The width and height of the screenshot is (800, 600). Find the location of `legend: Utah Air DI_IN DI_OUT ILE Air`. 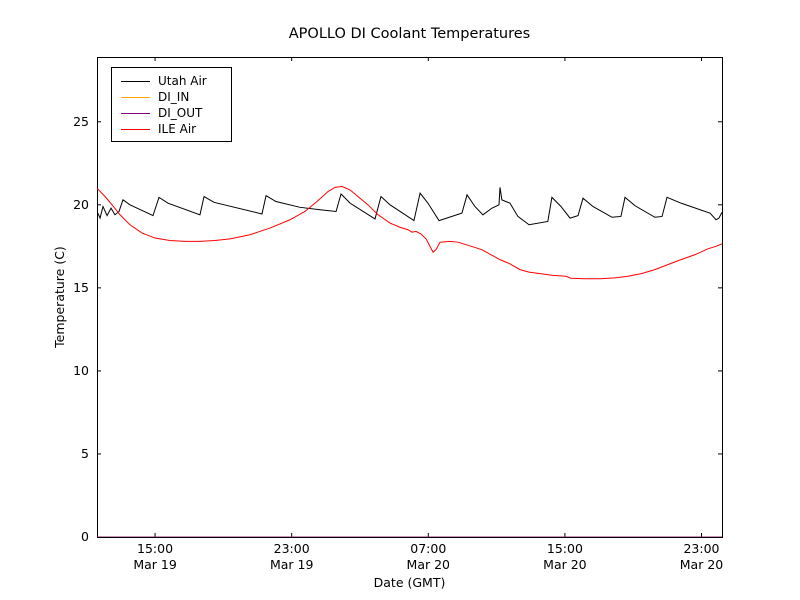

legend: Utah Air DI_IN DI_OUT ILE Air is located at coordinates (171, 104).